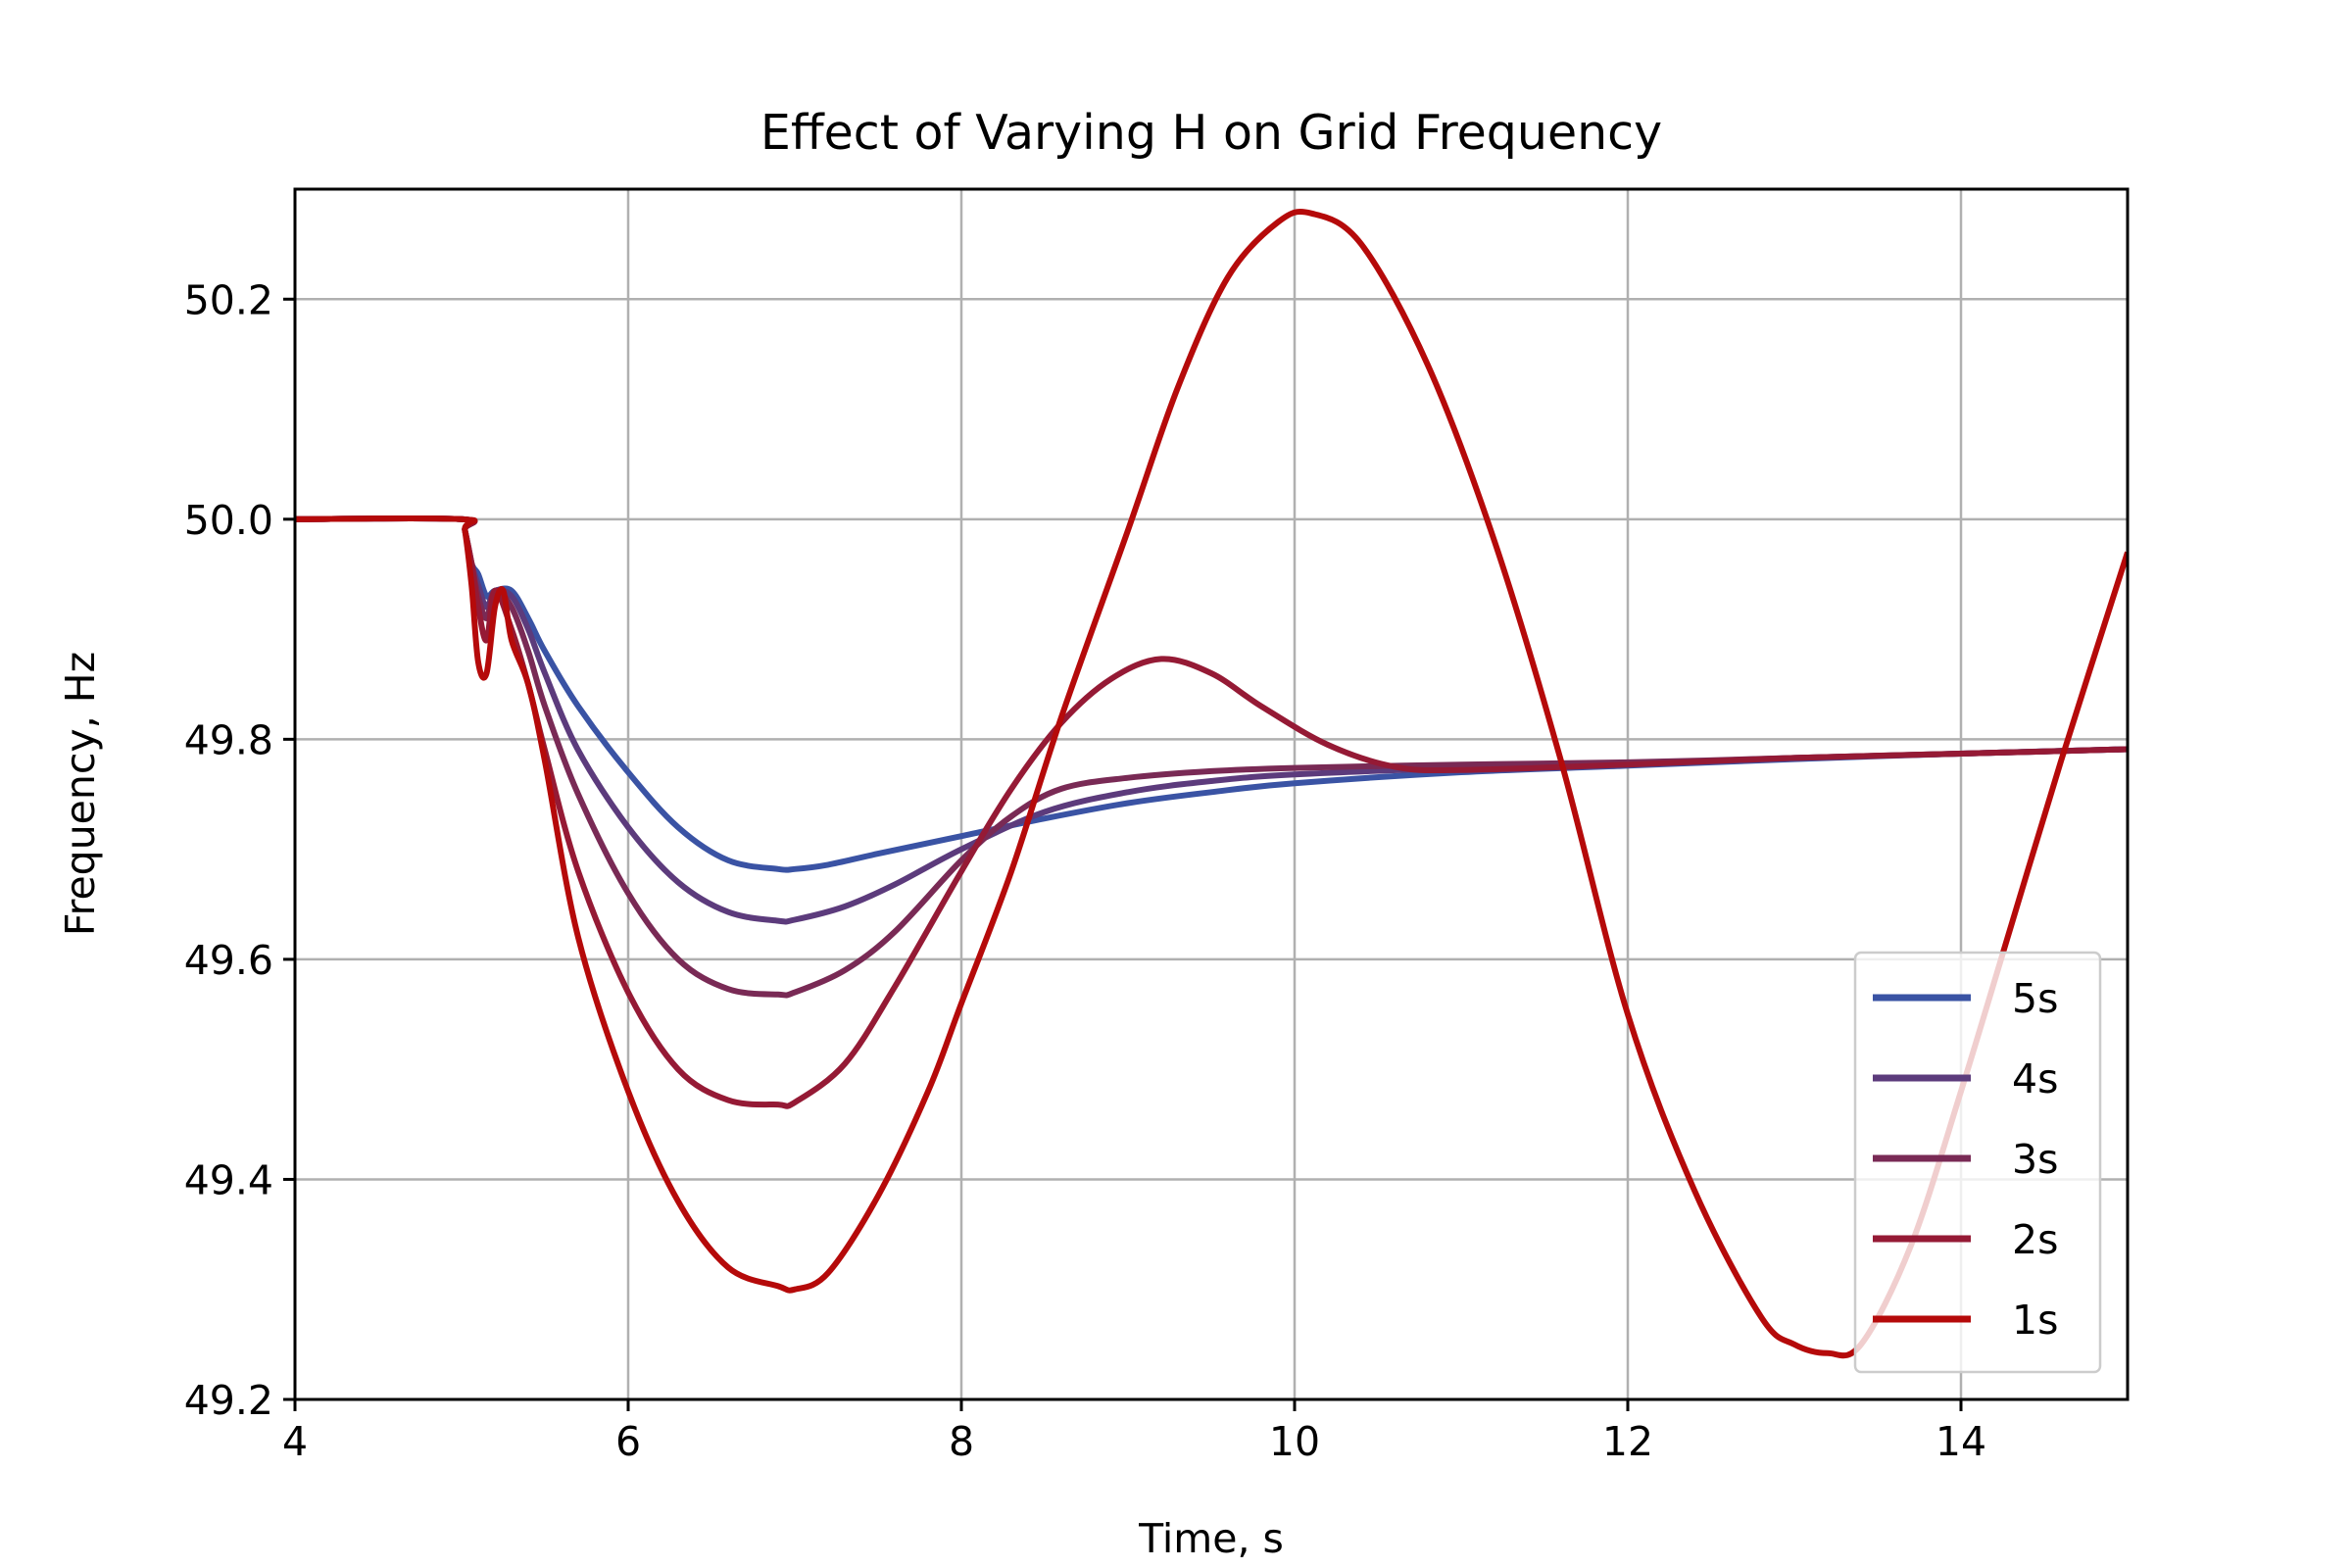 This screenshot has height=1568, width=2352. What do you see at coordinates (1961, 1441) in the screenshot?
I see `x-tick-label: 14` at bounding box center [1961, 1441].